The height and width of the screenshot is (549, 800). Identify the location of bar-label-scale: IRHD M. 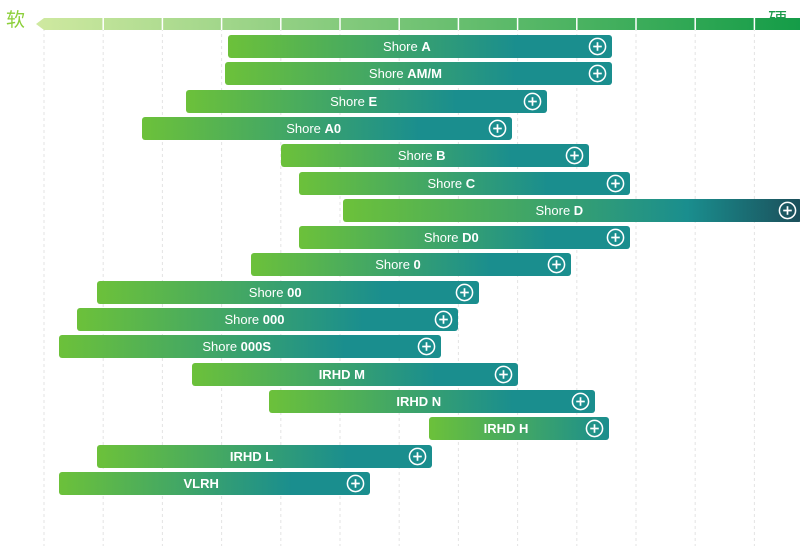
(341, 374).